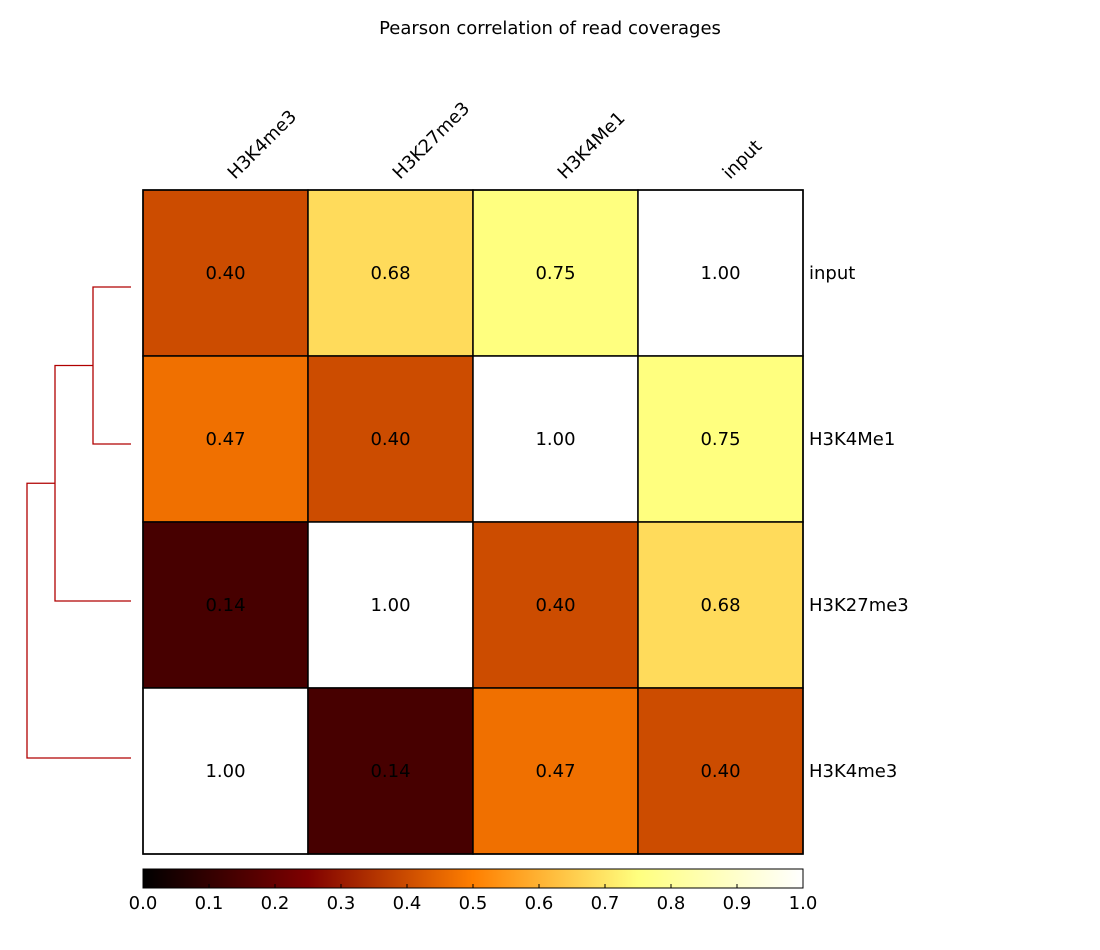 The image size is (1100, 950). What do you see at coordinates (852, 439) in the screenshot?
I see `row-label: H3K4Me1` at bounding box center [852, 439].